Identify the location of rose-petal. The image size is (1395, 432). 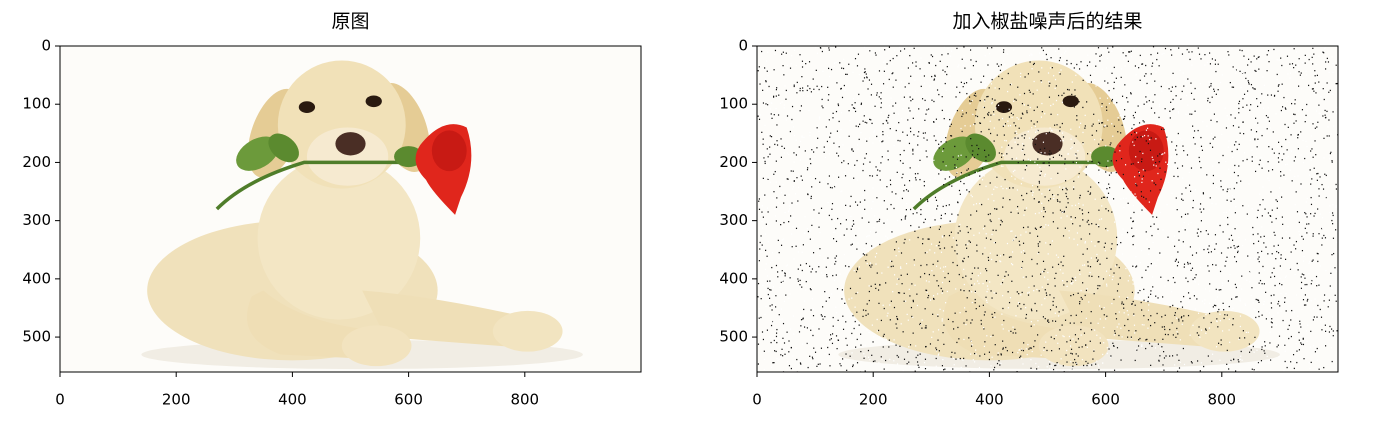
(449, 151).